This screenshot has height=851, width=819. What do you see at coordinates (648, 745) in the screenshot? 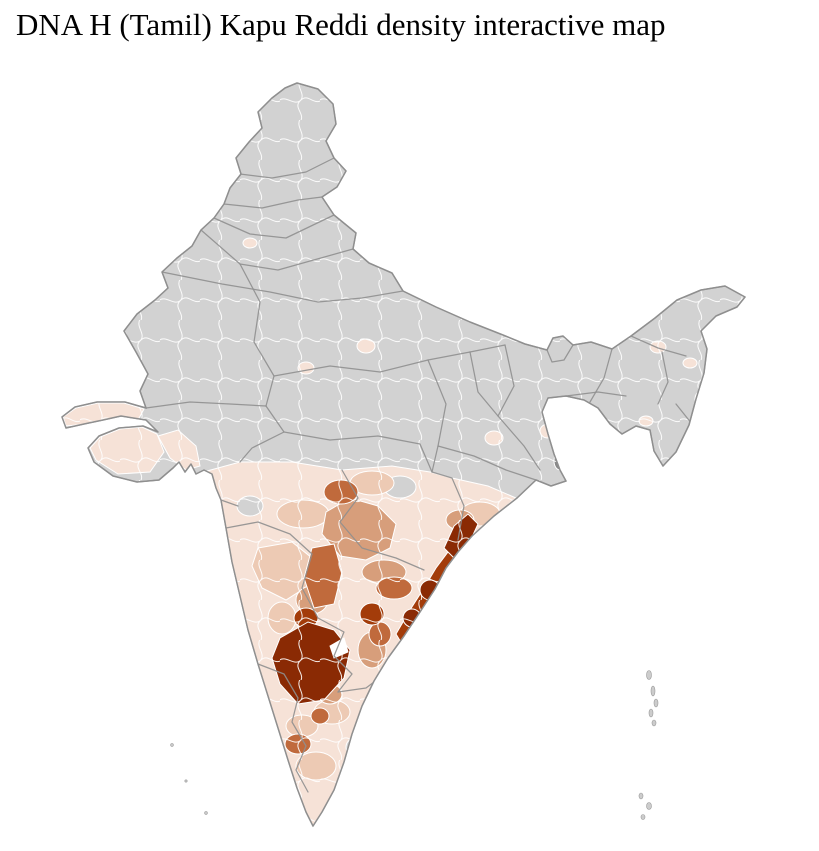
I see `andaman-nicobar-islands` at bounding box center [648, 745].